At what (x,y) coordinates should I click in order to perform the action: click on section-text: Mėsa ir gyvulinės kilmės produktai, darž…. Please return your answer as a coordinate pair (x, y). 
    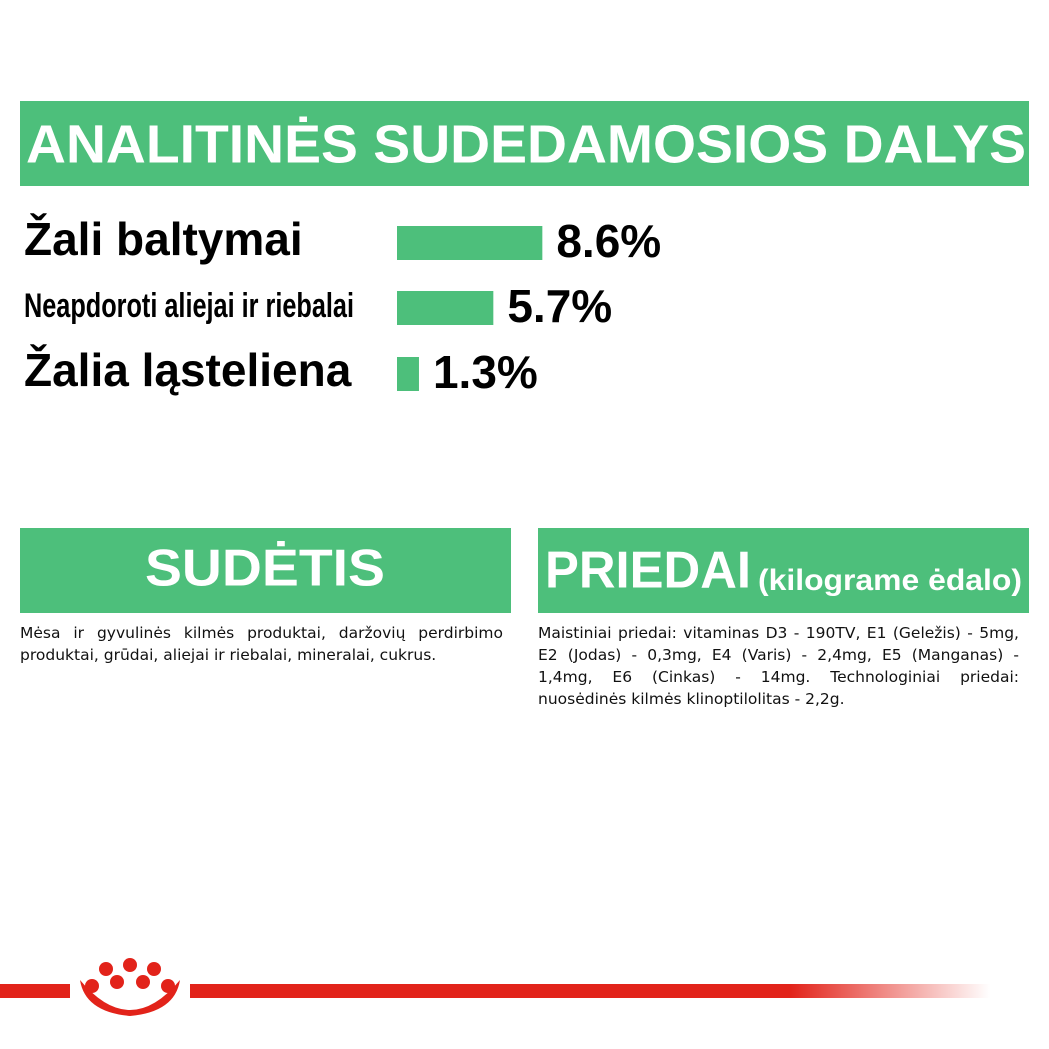
    Looking at the image, I should click on (261, 644).